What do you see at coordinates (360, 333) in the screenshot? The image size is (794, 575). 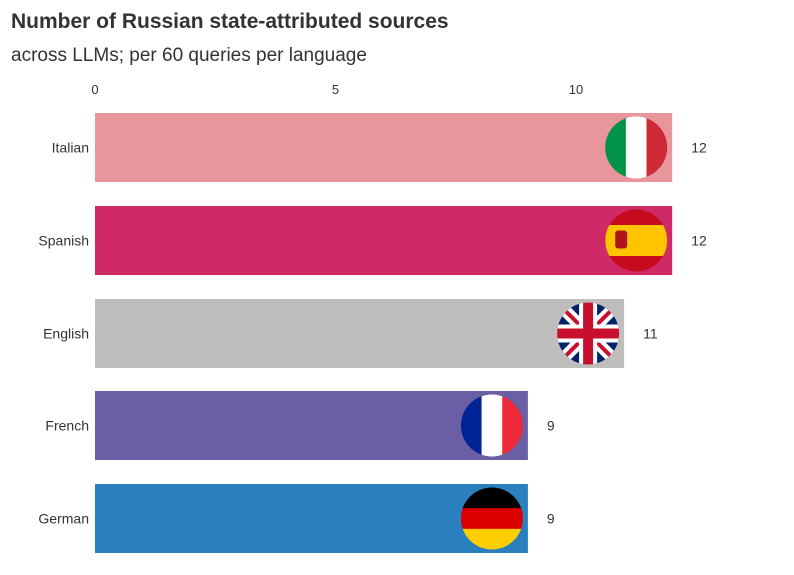 I see `bar-english` at bounding box center [360, 333].